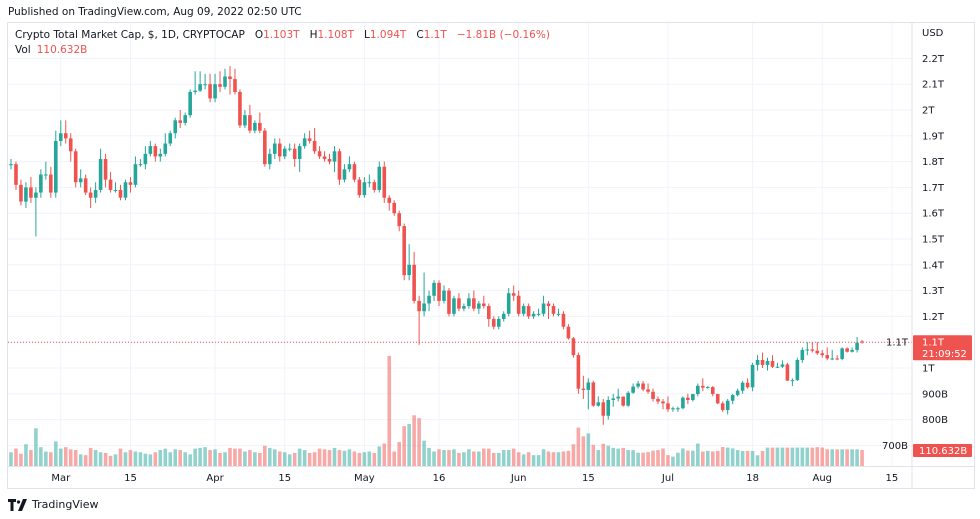 The width and height of the screenshot is (980, 519). What do you see at coordinates (215, 478) in the screenshot?
I see `time-tick-label: Apr` at bounding box center [215, 478].